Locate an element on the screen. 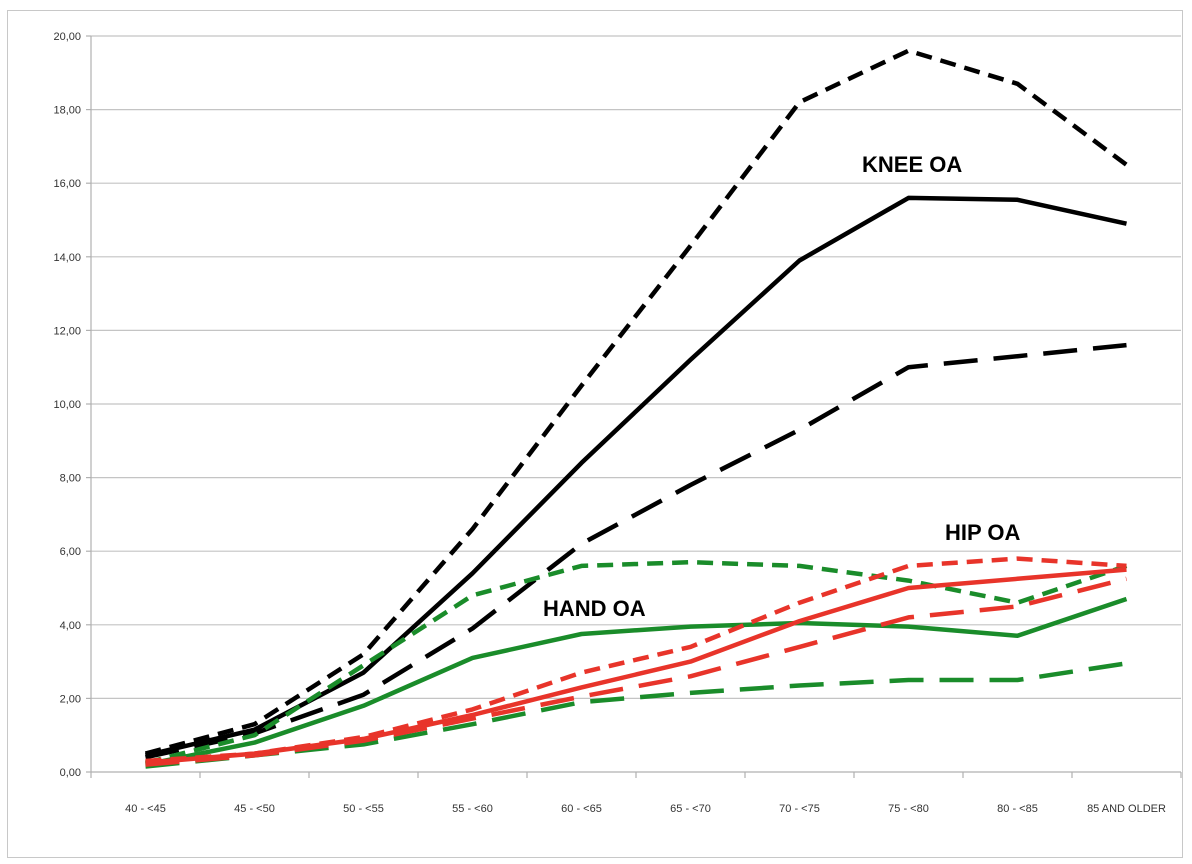  y-tick-label: 16,00 is located at coordinates (67, 184).